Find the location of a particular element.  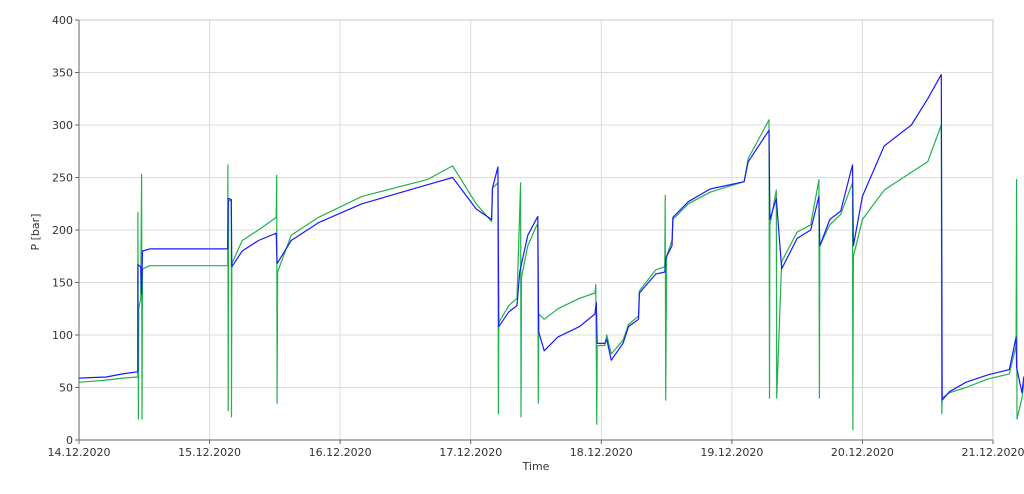

y-tick-label: 100 is located at coordinates (62, 335).